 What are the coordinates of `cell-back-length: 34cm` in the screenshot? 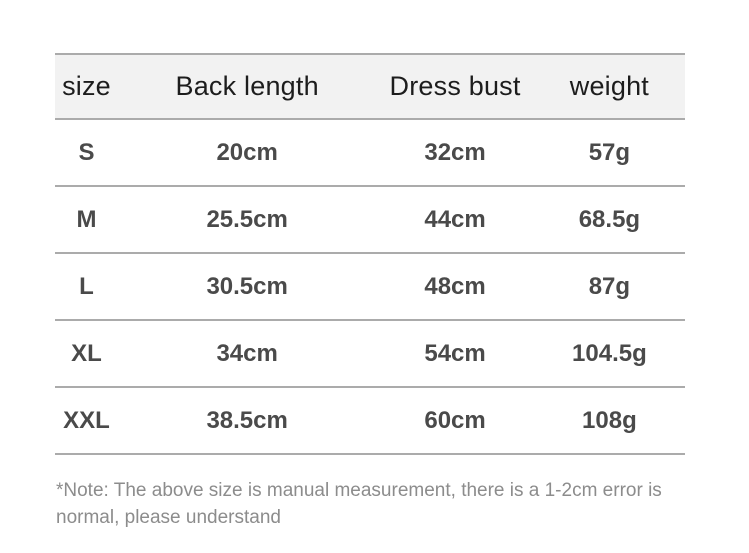 It's located at (247, 353).